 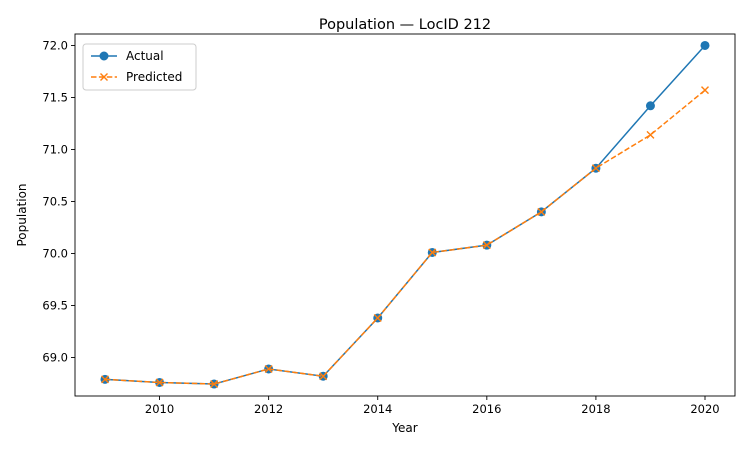 I want to click on x-tick-label: 2018, so click(x=595, y=409).